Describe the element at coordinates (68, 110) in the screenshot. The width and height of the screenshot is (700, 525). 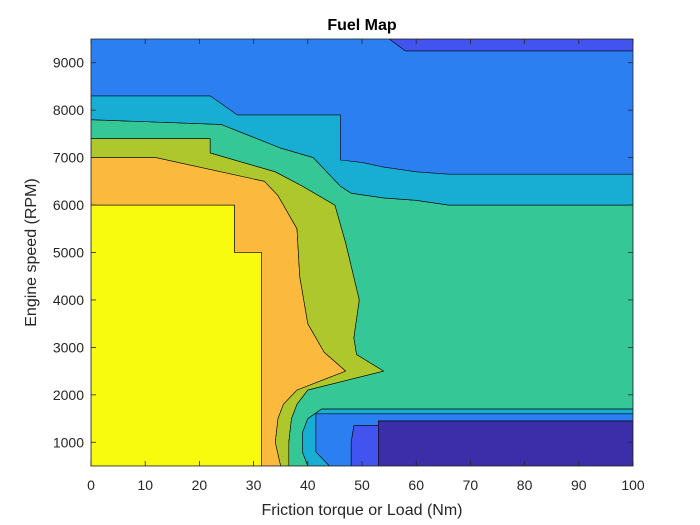
I see `y-tick-label: 8000` at that location.